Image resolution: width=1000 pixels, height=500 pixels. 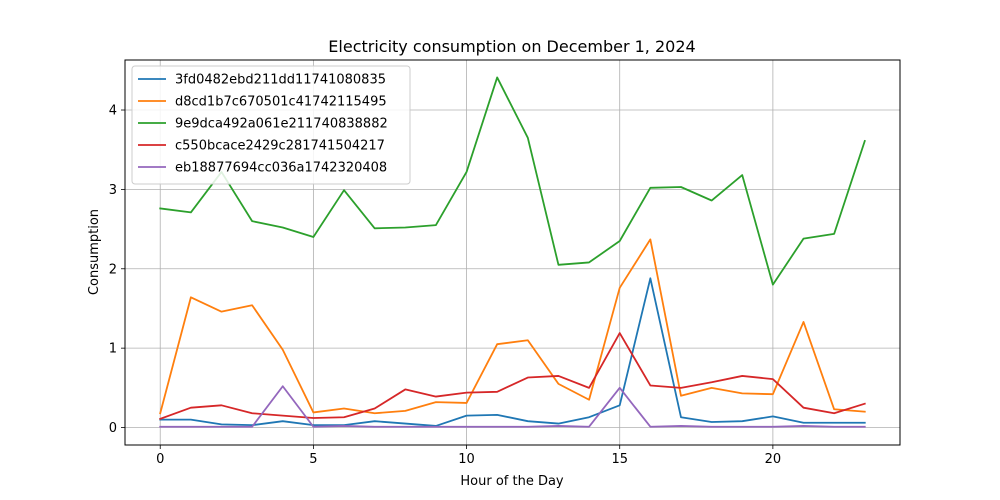 I want to click on legend-entry: d8cd1b7c670501c41742115495, so click(x=281, y=102).